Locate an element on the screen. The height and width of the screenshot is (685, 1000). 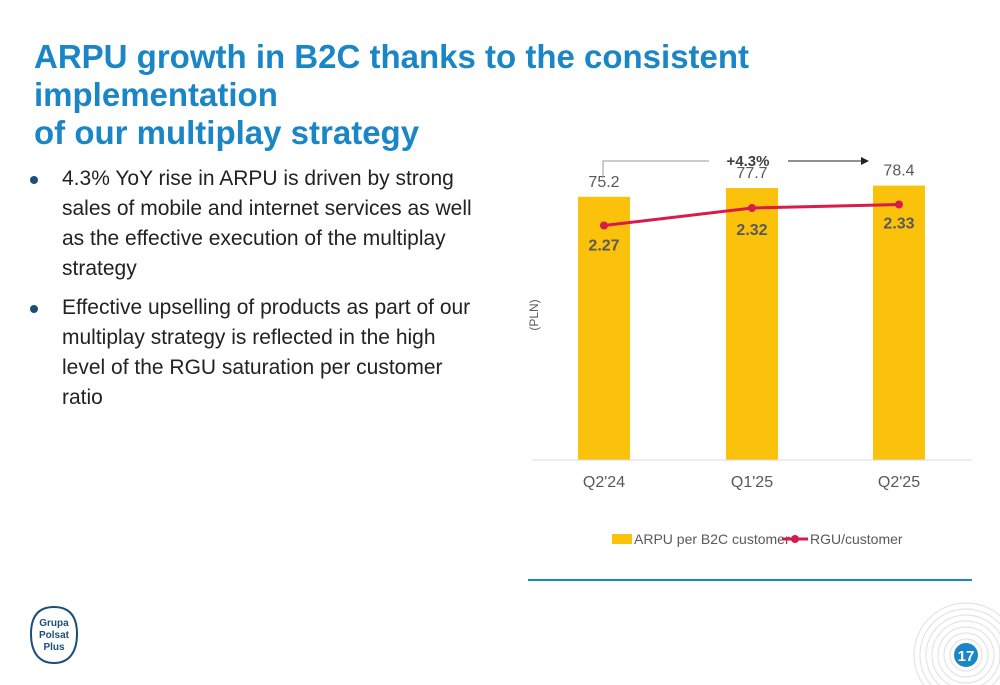
slide-title-line-2: of our multiplay strategy is located at coordinates (227, 132).